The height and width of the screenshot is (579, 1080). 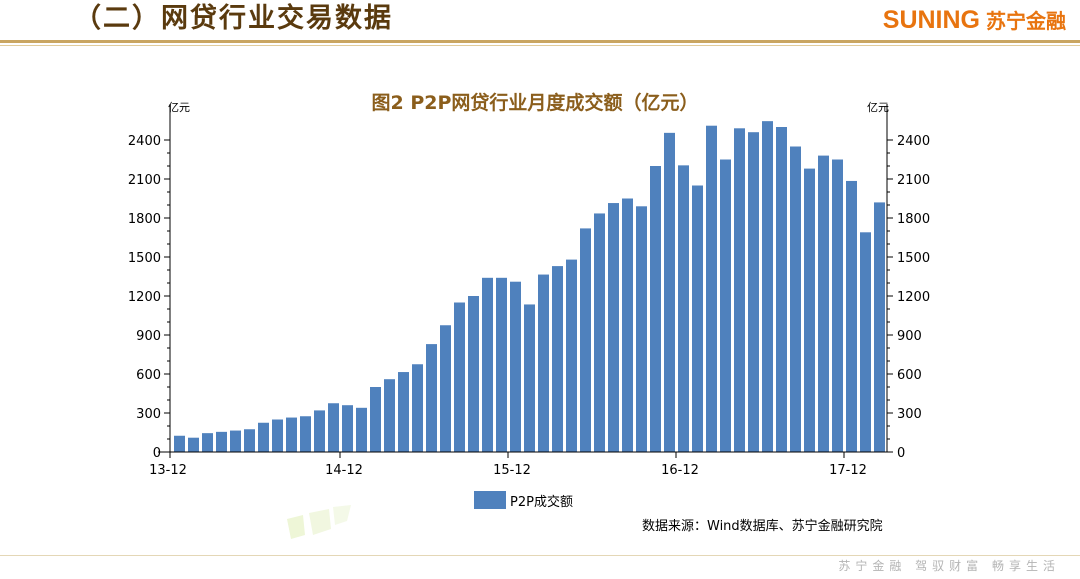 What do you see at coordinates (913, 258) in the screenshot?
I see `y-tick-label-right: 1500` at bounding box center [913, 258].